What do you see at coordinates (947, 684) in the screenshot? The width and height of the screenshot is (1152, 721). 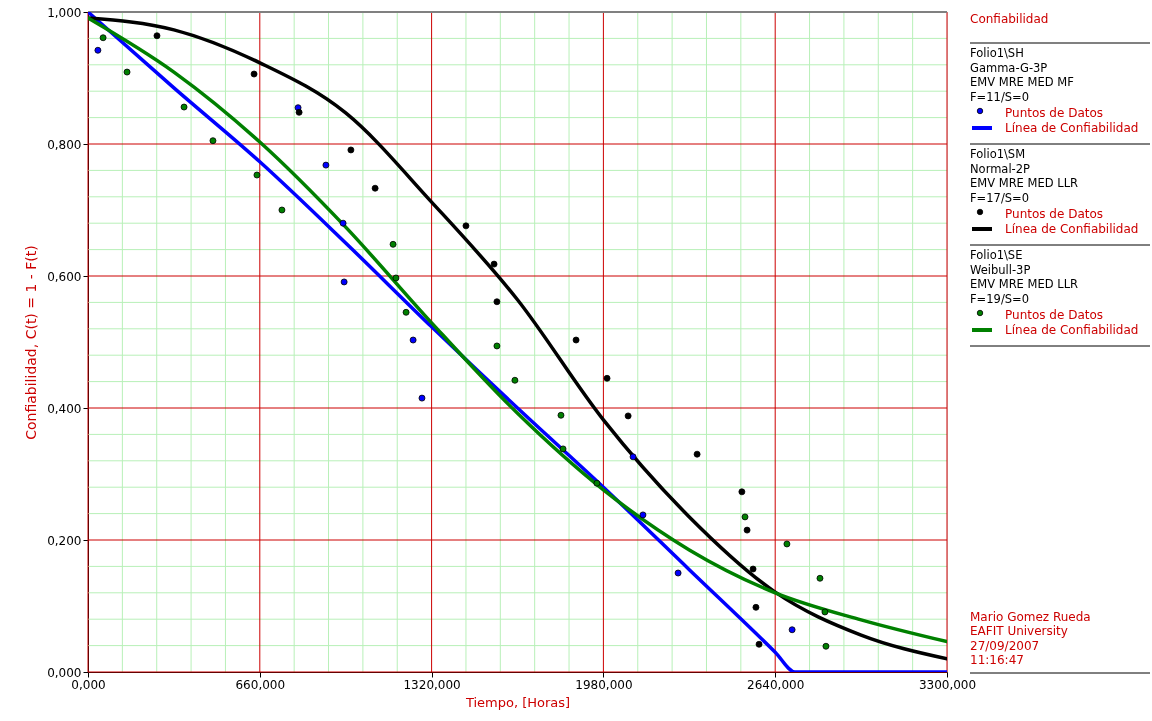 I see `x-tick-label: 3300,000` at bounding box center [947, 684].